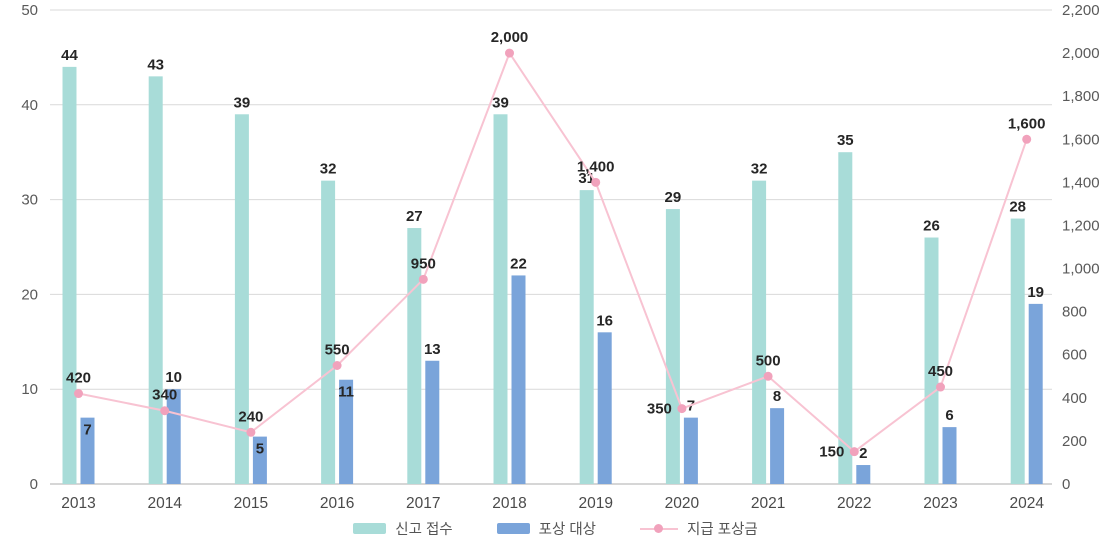 Image resolution: width=1111 pixels, height=545 pixels. I want to click on right-axis-tick: 1,000, so click(1081, 269).